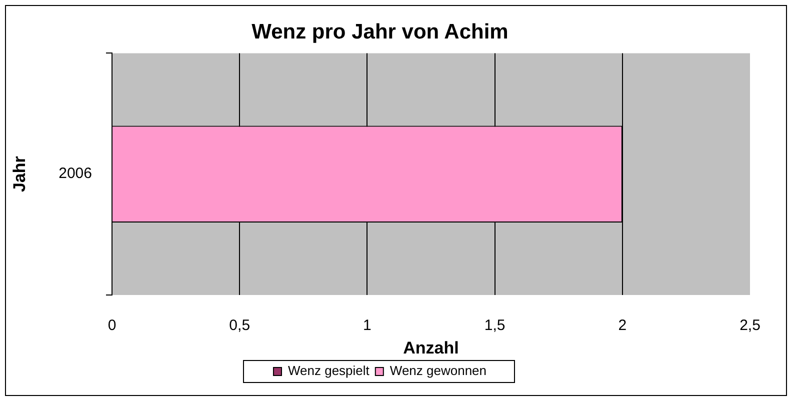  What do you see at coordinates (112, 325) in the screenshot?
I see `x-tick-label: 0` at bounding box center [112, 325].